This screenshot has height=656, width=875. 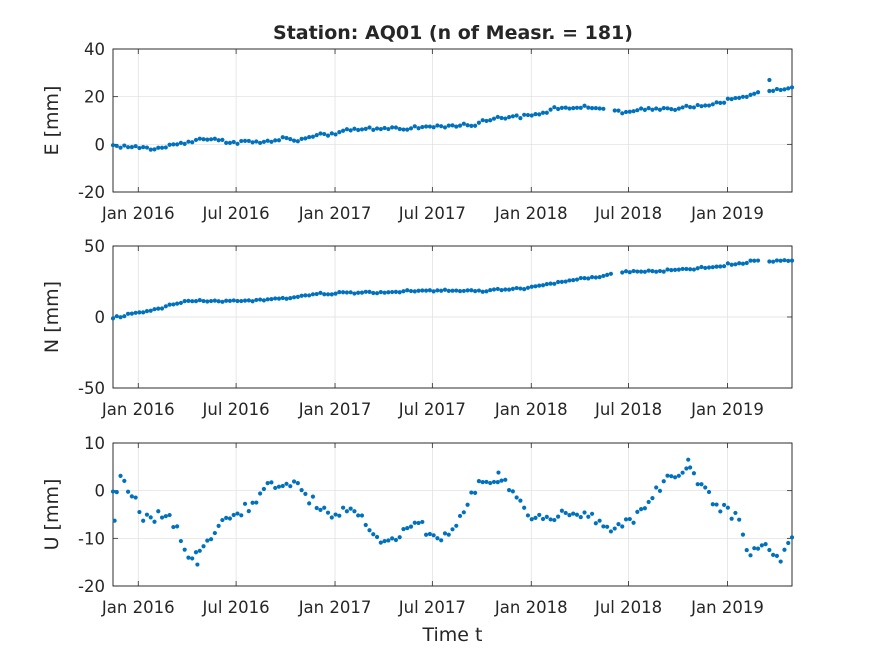 I want to click on y-tick-label: 0, so click(x=100, y=144).